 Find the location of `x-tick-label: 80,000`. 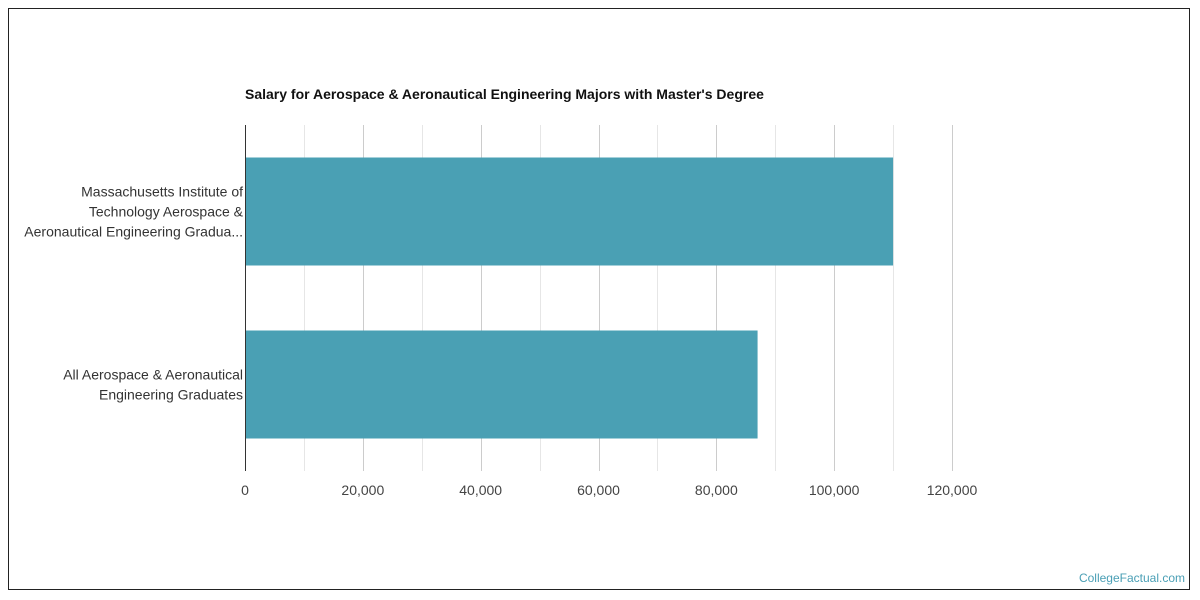

x-tick-label: 80,000 is located at coordinates (716, 490).